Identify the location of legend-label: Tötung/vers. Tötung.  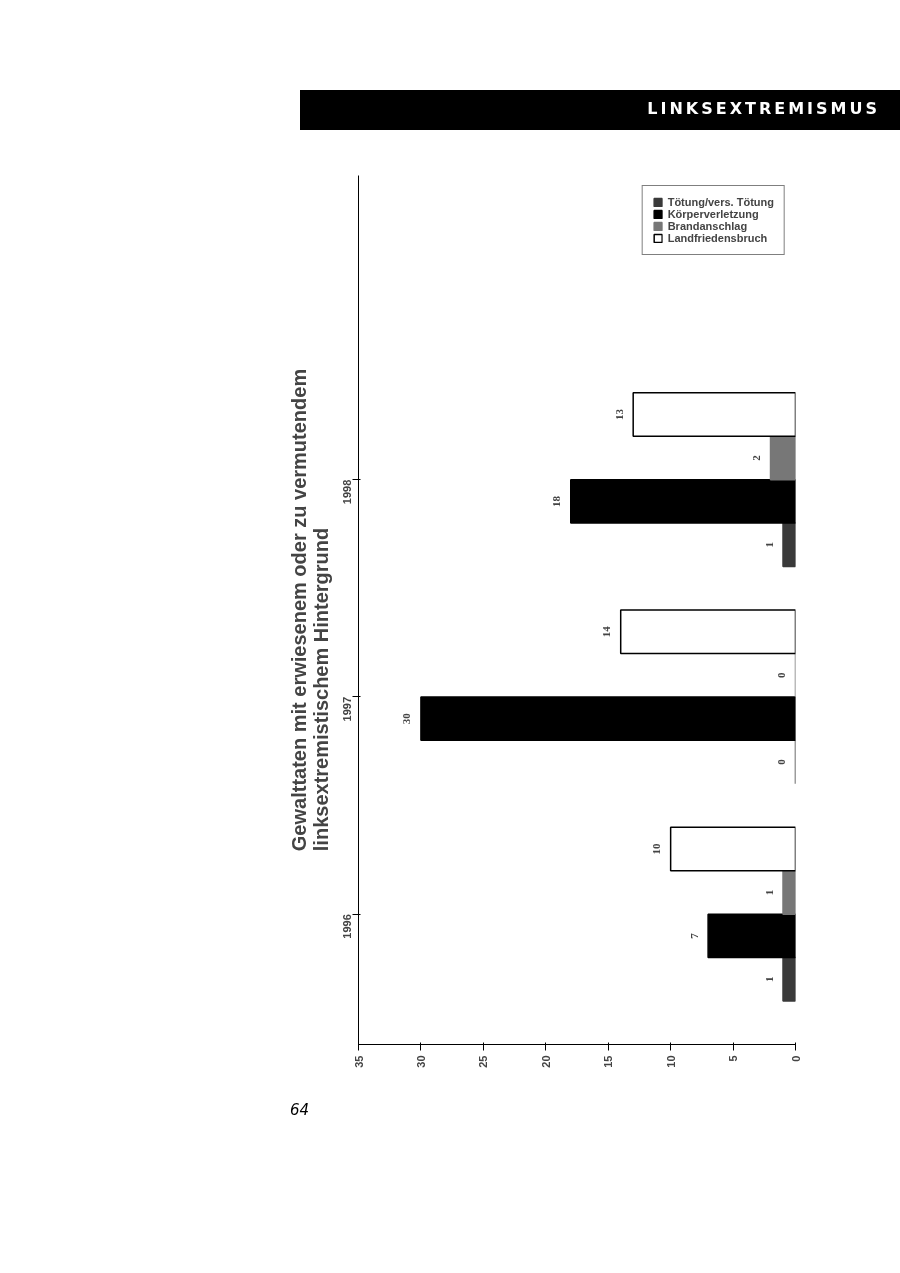
(720, 202).